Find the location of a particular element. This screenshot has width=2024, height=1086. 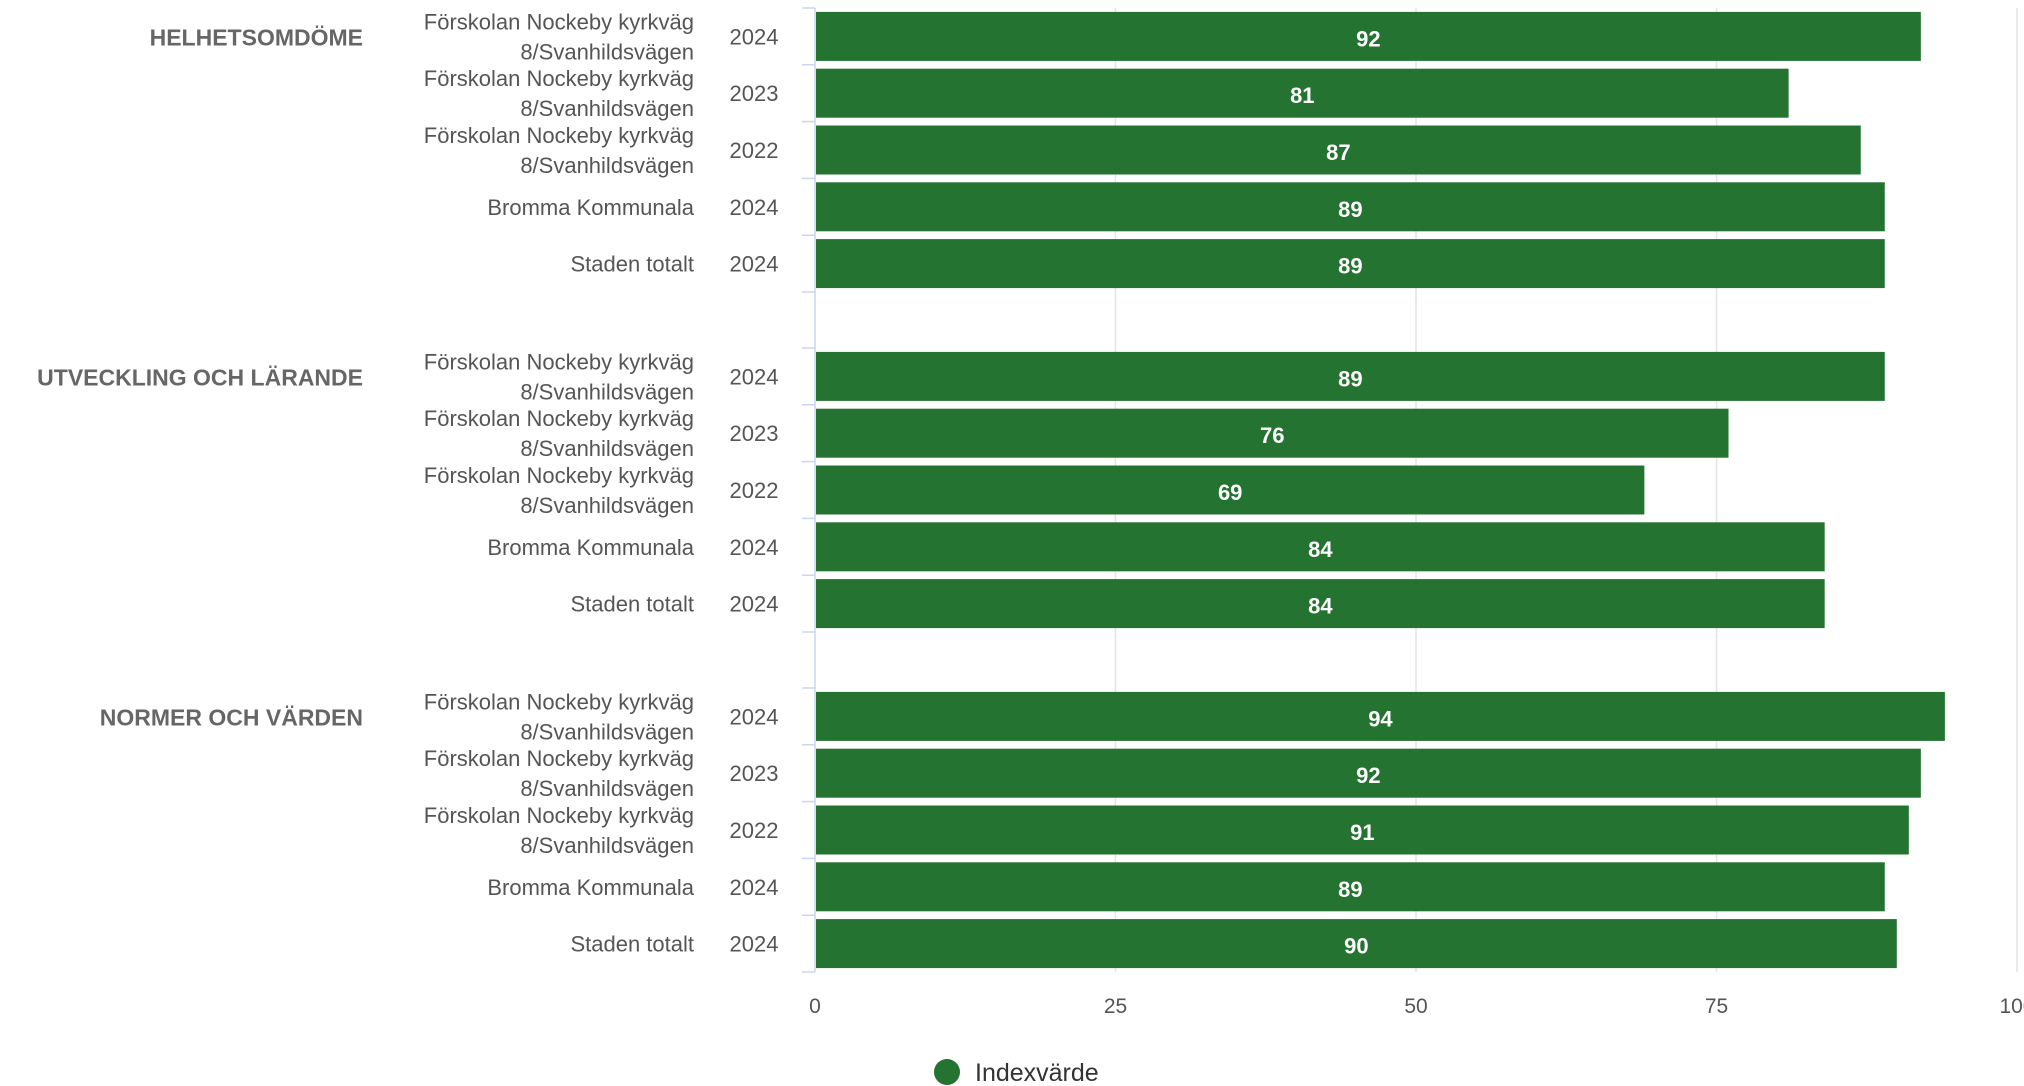

bar-value-label: 81 is located at coordinates (1302, 95).